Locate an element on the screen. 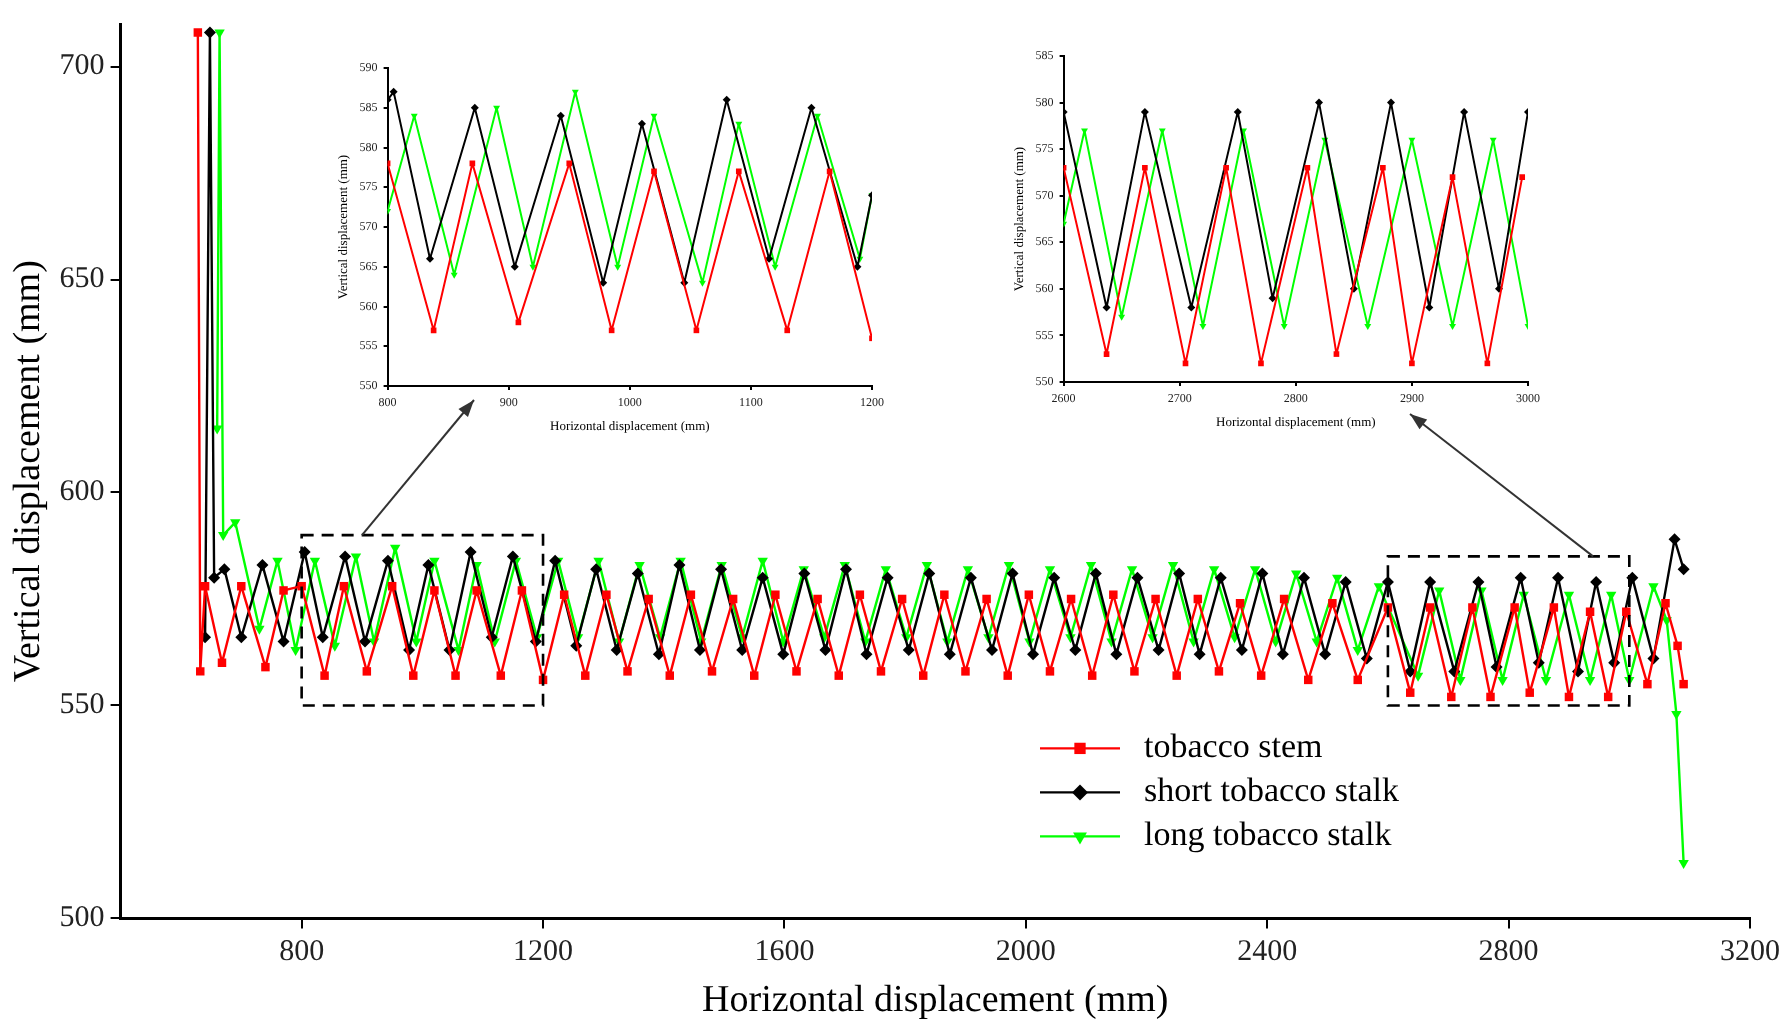  legend-label: tobacco stem is located at coordinates (1233, 746).